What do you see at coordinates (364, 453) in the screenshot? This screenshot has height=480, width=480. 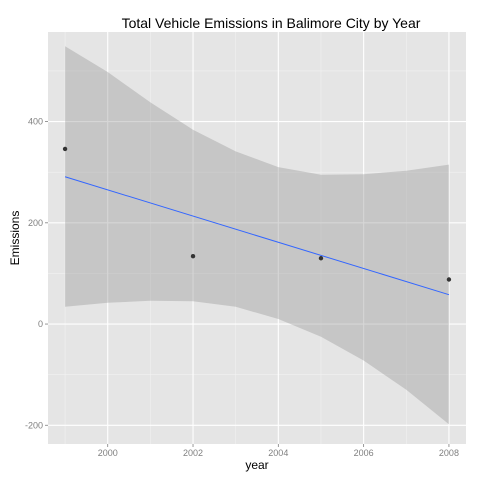 I see `x-tick-label: 2006` at bounding box center [364, 453].